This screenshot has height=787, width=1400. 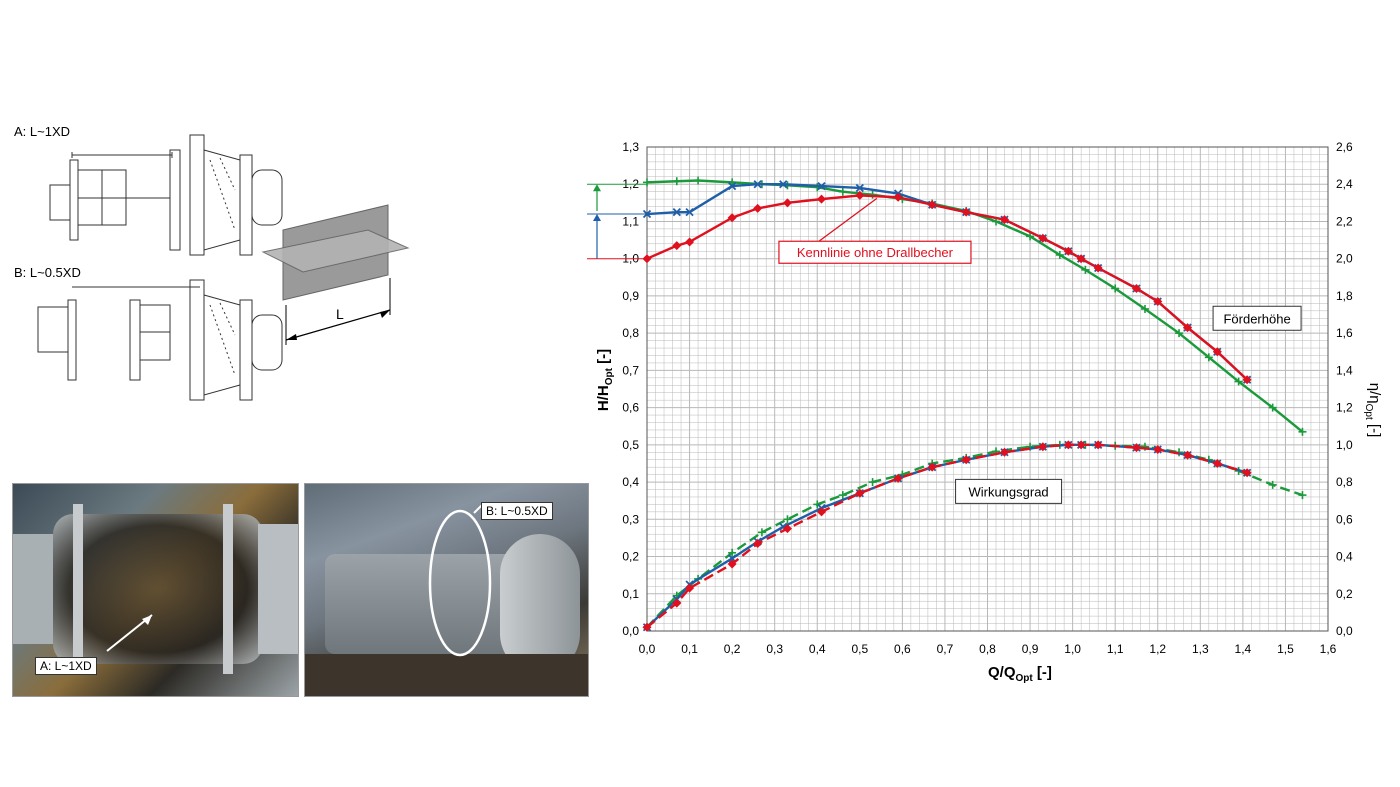 I want to click on y-tick-label: 0,7, so click(x=630, y=370).